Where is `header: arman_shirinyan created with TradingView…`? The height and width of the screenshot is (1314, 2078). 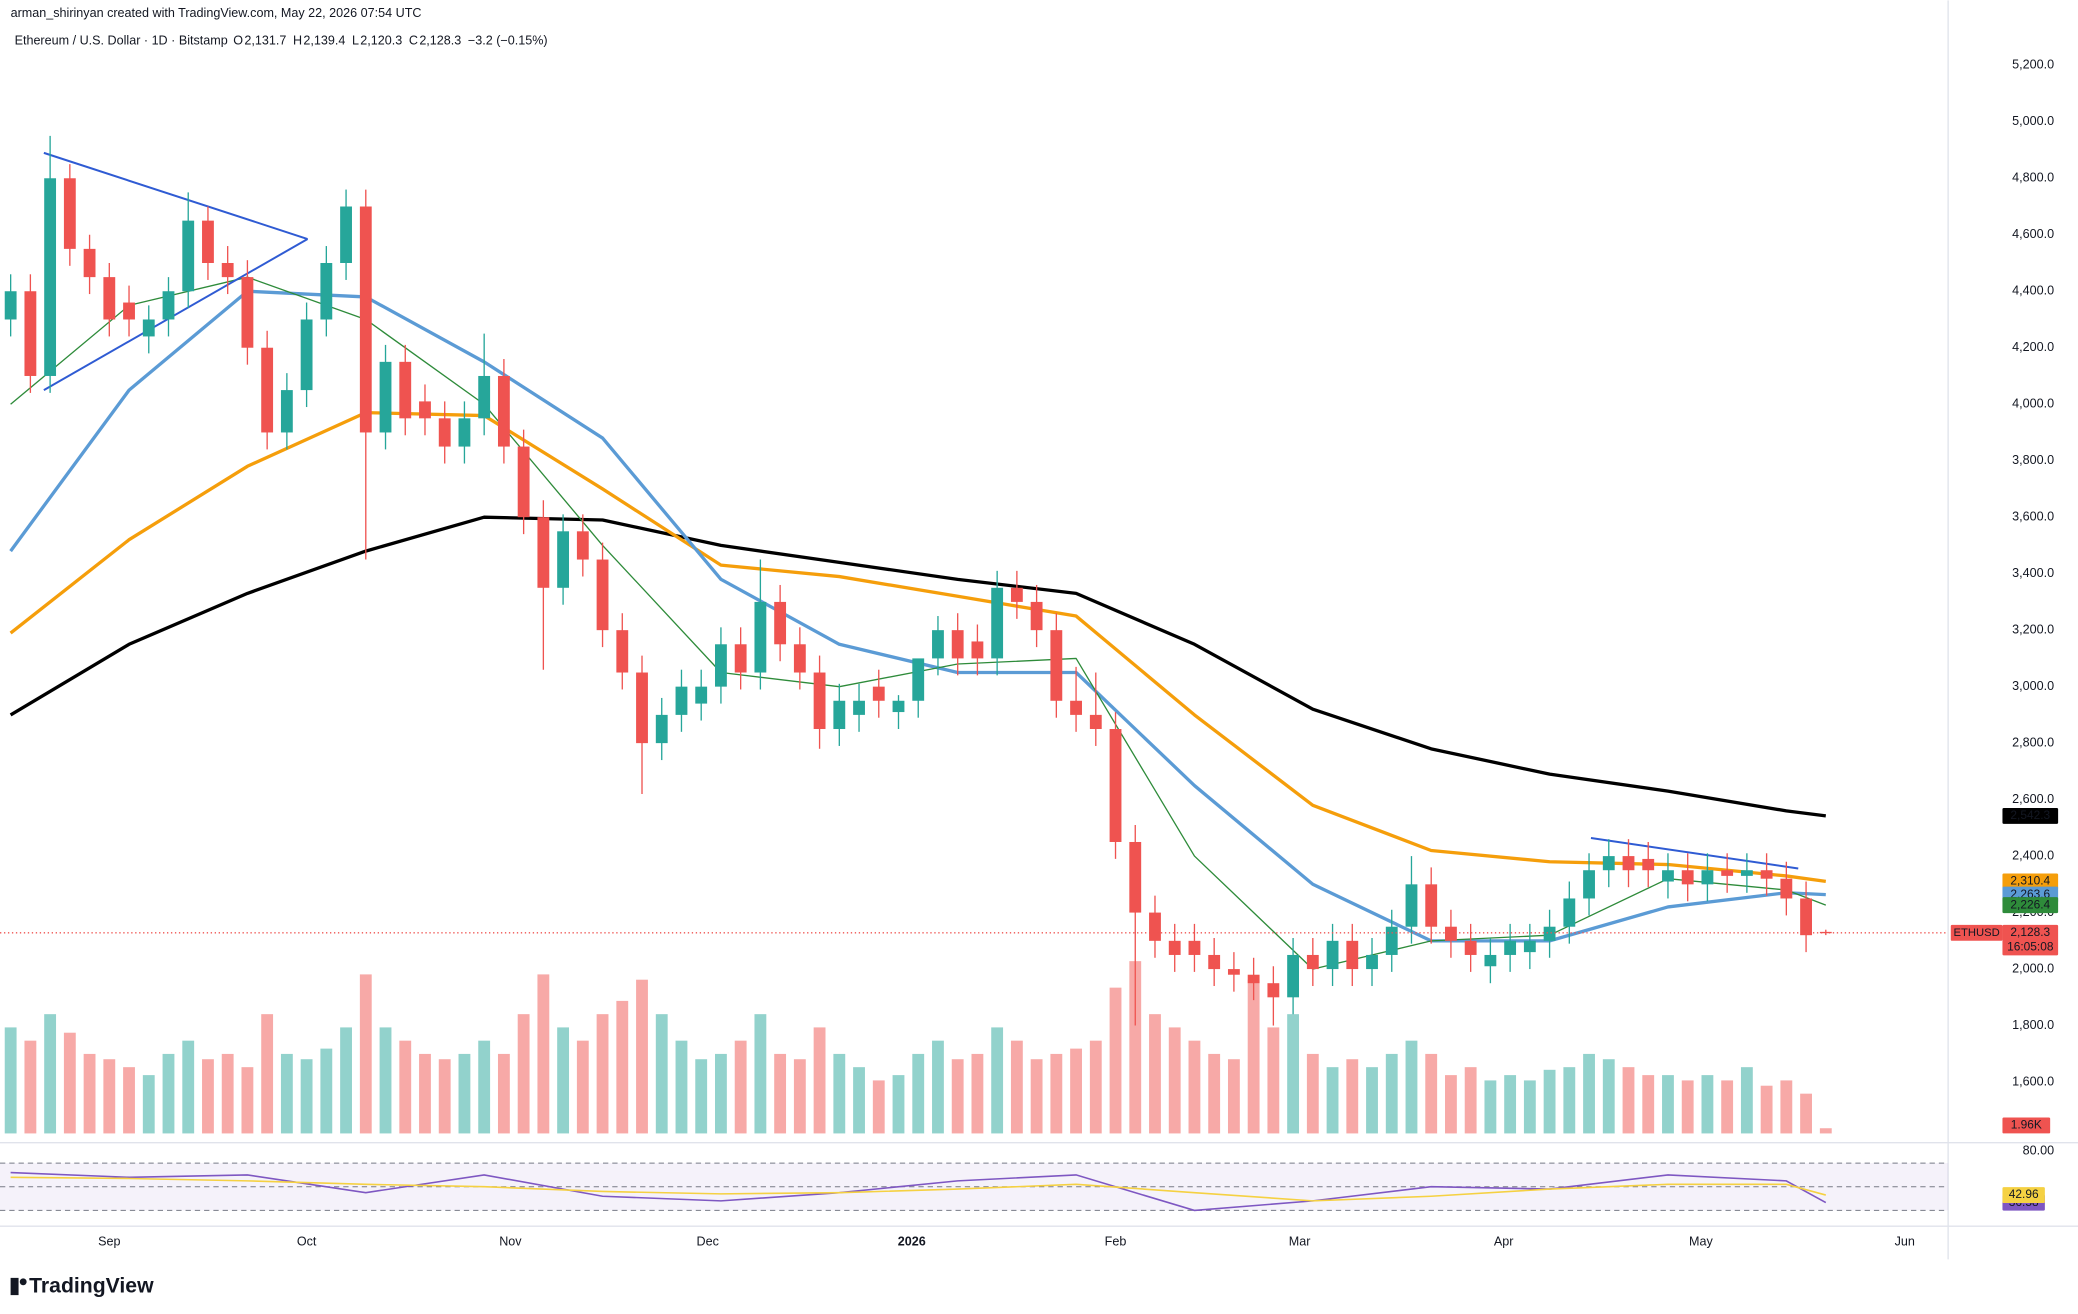
header: arman_shirinyan created with TradingView… is located at coordinates (216, 13).